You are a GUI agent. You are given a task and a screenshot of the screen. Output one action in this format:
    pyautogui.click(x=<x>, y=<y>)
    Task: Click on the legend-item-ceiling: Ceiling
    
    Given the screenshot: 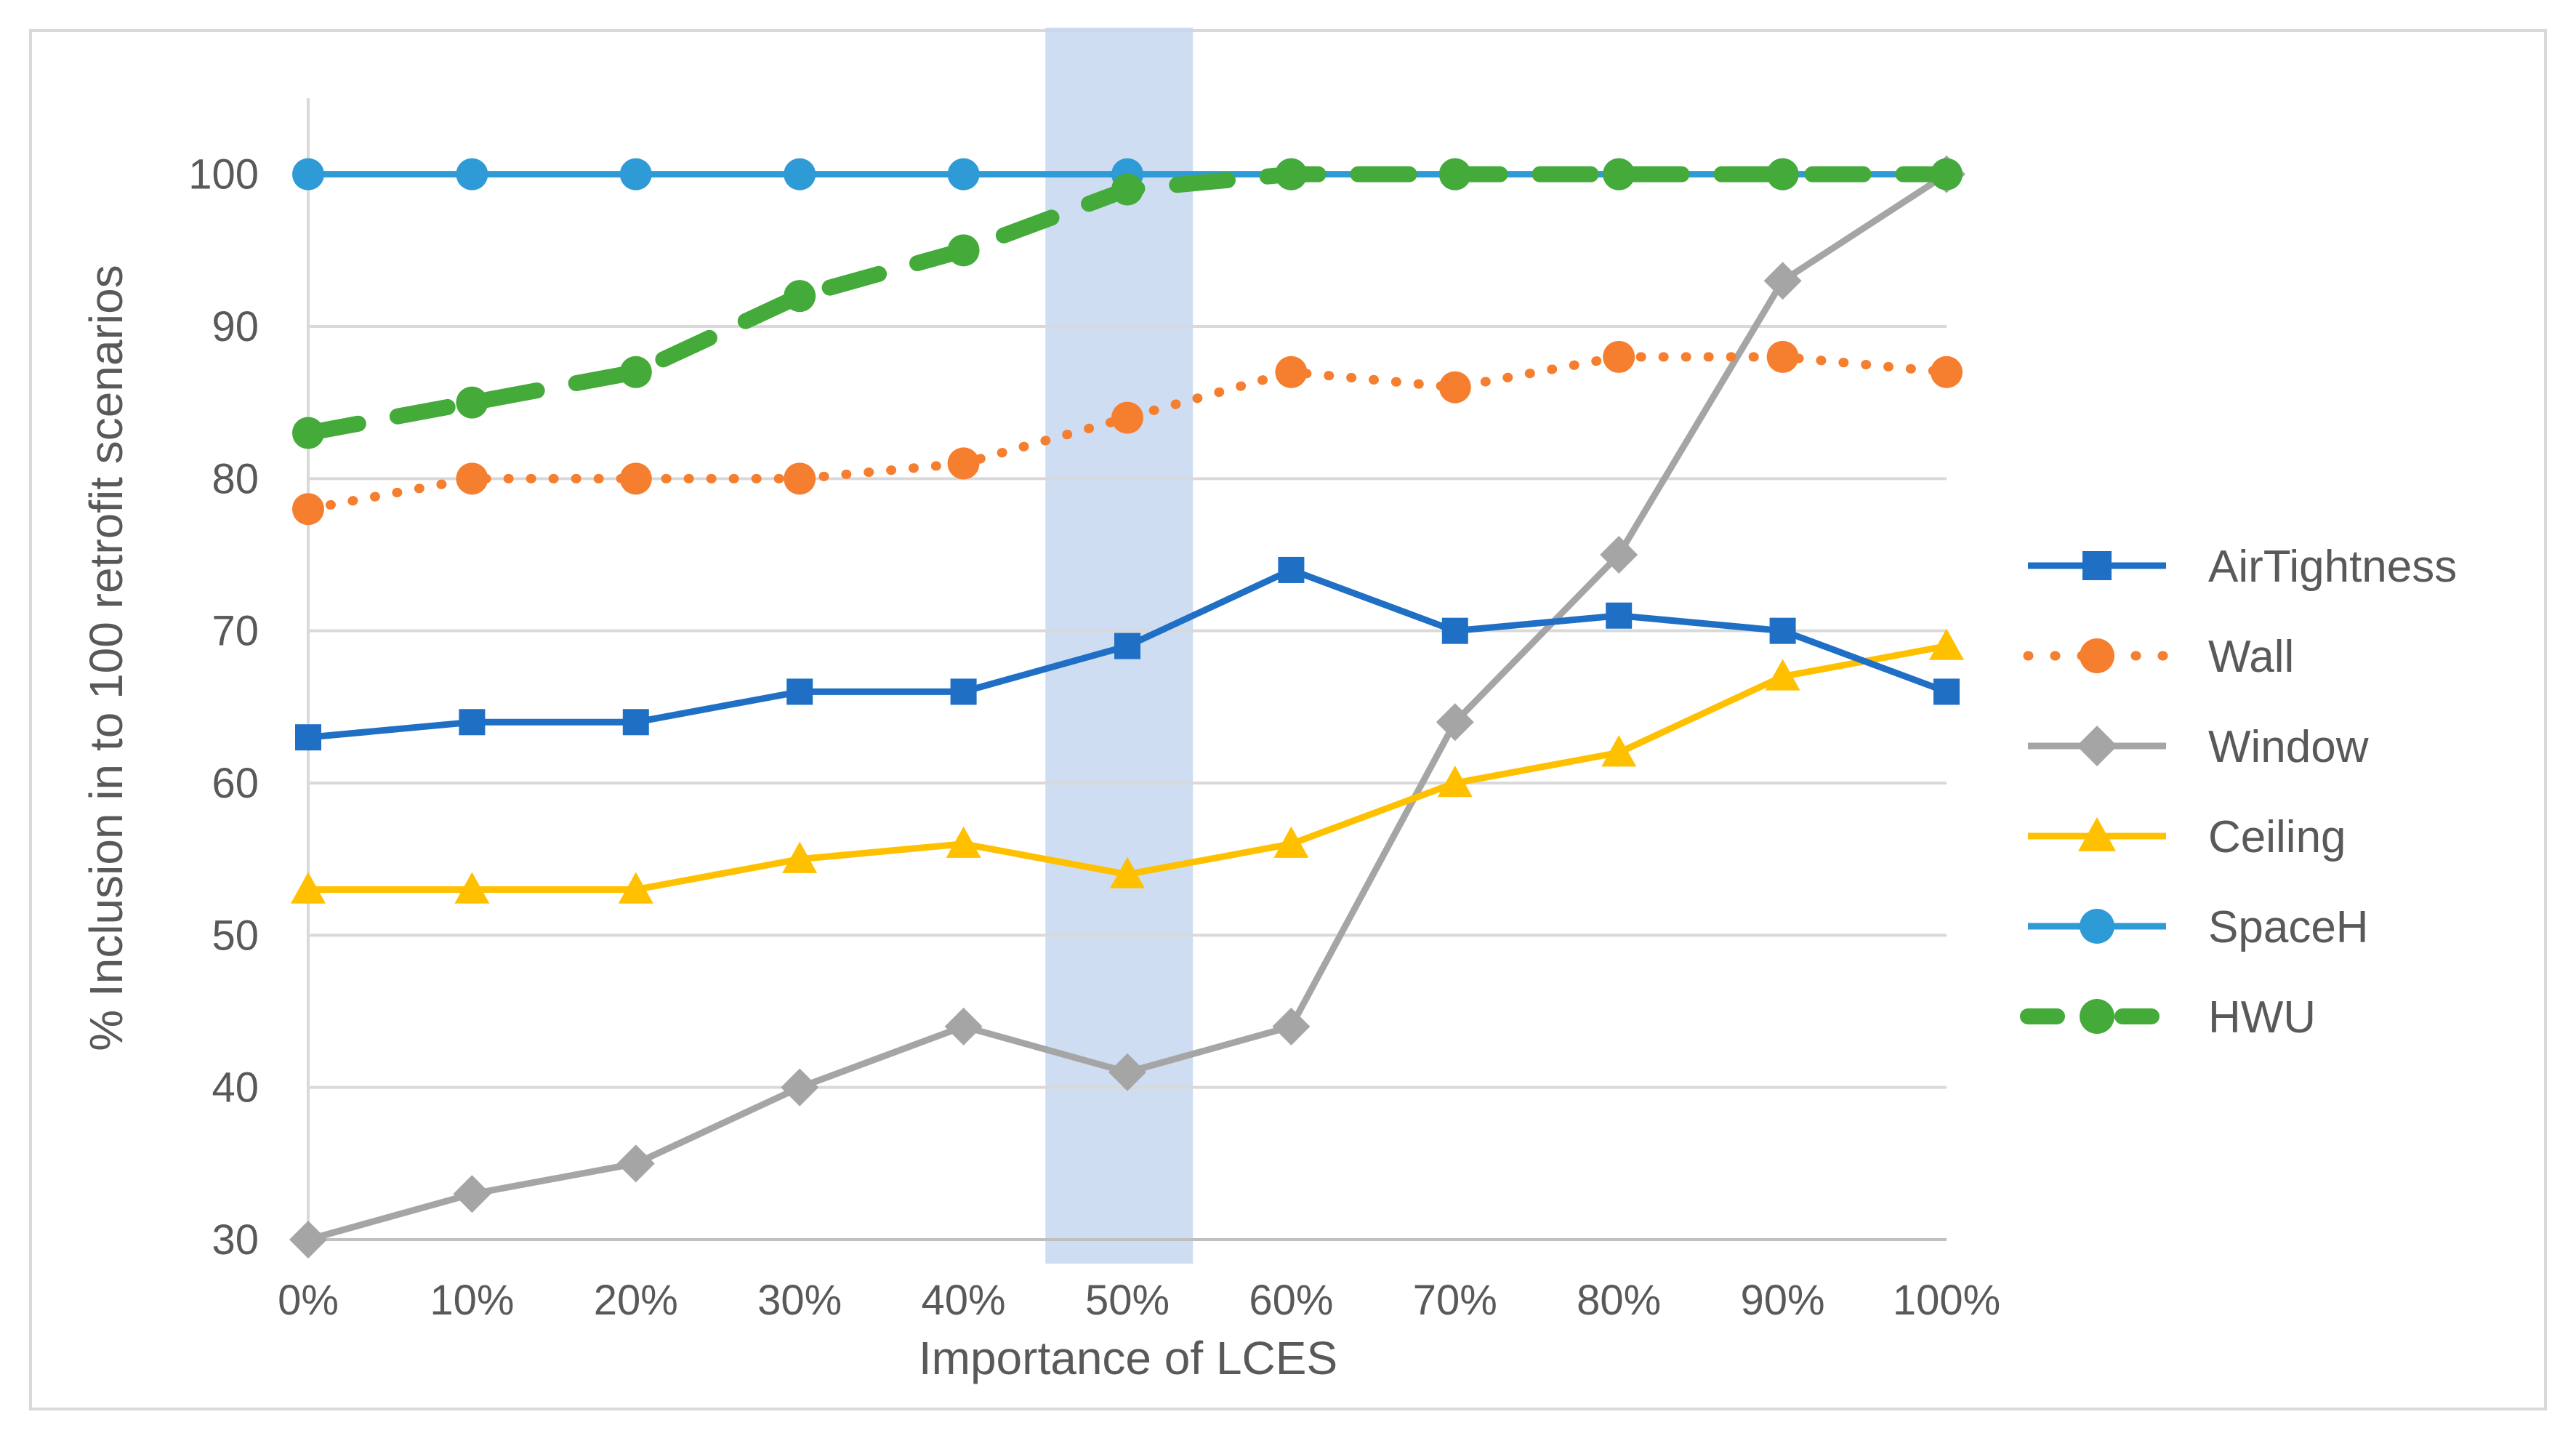 What is the action you would take?
    pyautogui.click(x=2187, y=837)
    